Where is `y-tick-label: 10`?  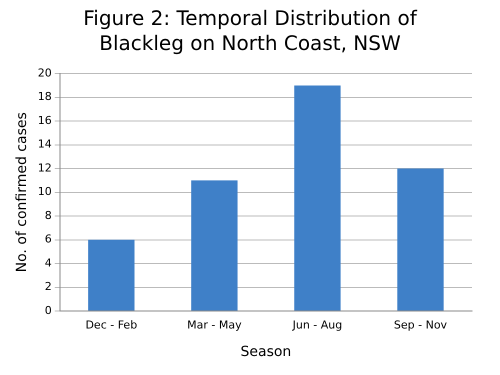
y-tick-label: 10 is located at coordinates (45, 191).